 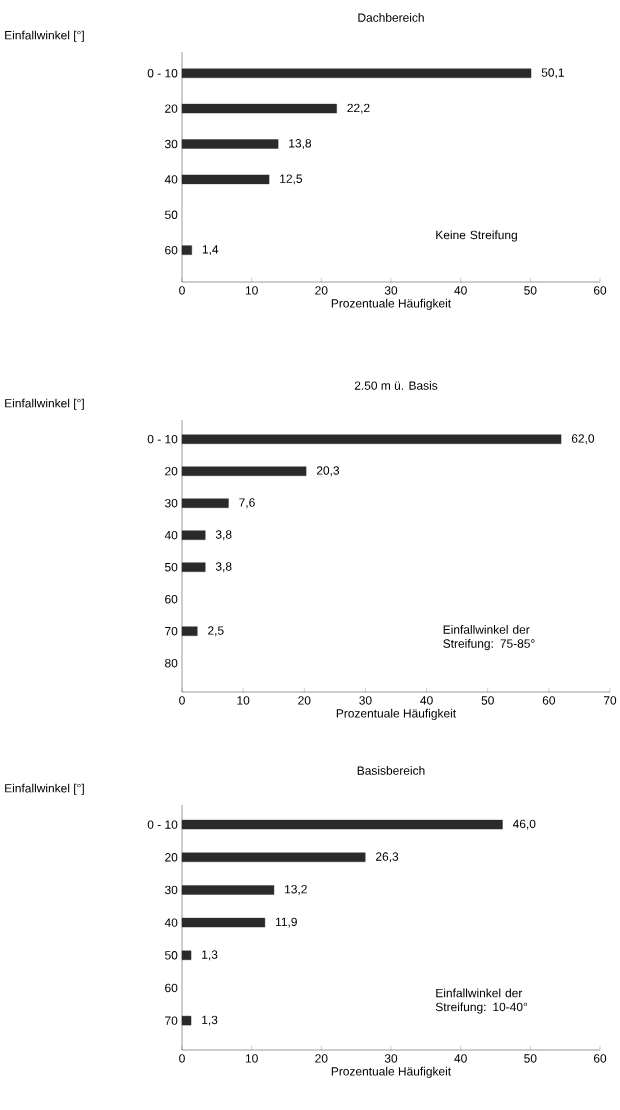 What do you see at coordinates (171, 663) in the screenshot?
I see `y-tick-label: 80` at bounding box center [171, 663].